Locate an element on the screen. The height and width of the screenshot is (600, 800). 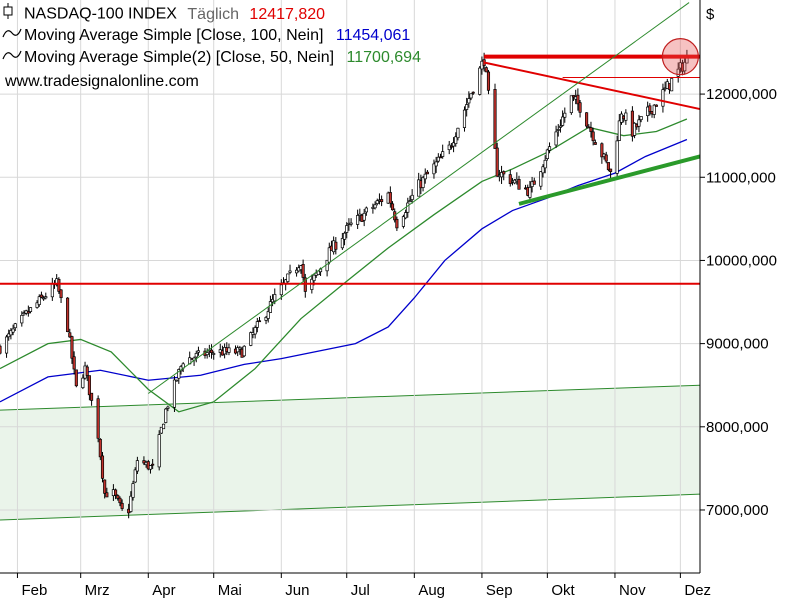
x-tick-label: Mai is located at coordinates (230, 590).